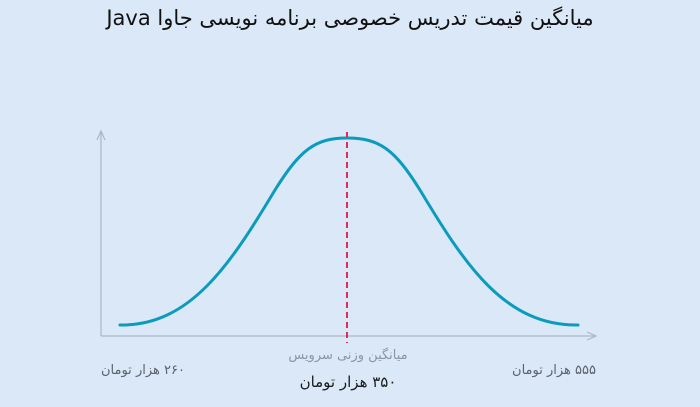 This screenshot has height=407, width=700. What do you see at coordinates (592, 336) in the screenshot?
I see `x-axis-arrow` at bounding box center [592, 336].